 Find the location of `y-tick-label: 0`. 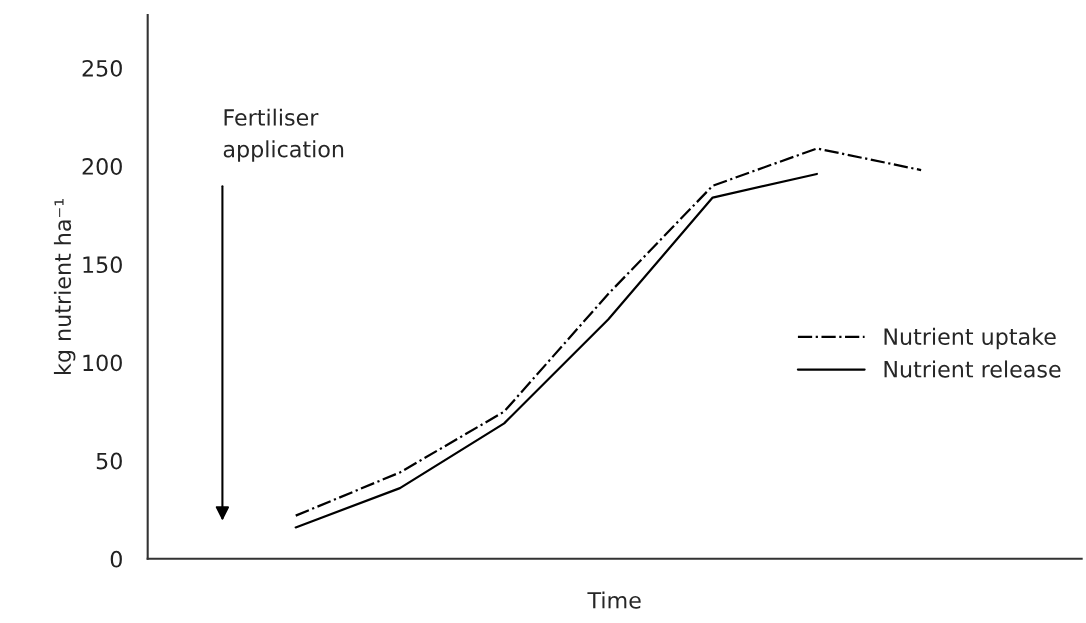

y-tick-label: 0 is located at coordinates (116, 559).